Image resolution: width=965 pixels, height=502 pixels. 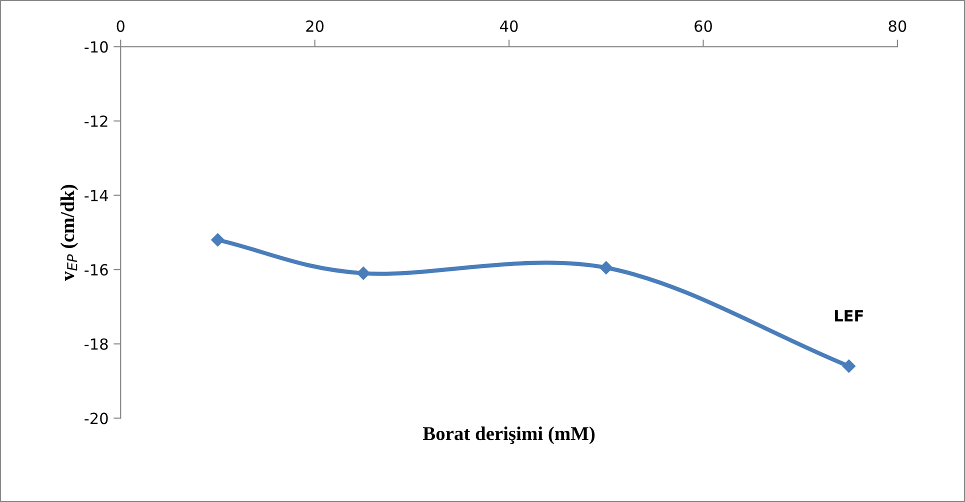 What do you see at coordinates (96, 344) in the screenshot?
I see `y-tick-label: -18` at bounding box center [96, 344].